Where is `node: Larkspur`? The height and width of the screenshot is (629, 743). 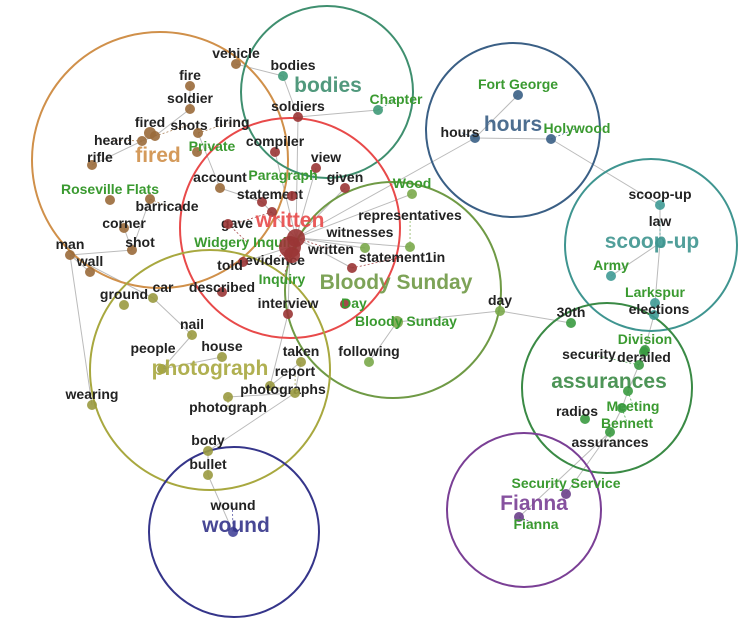 node: Larkspur is located at coordinates (655, 296).